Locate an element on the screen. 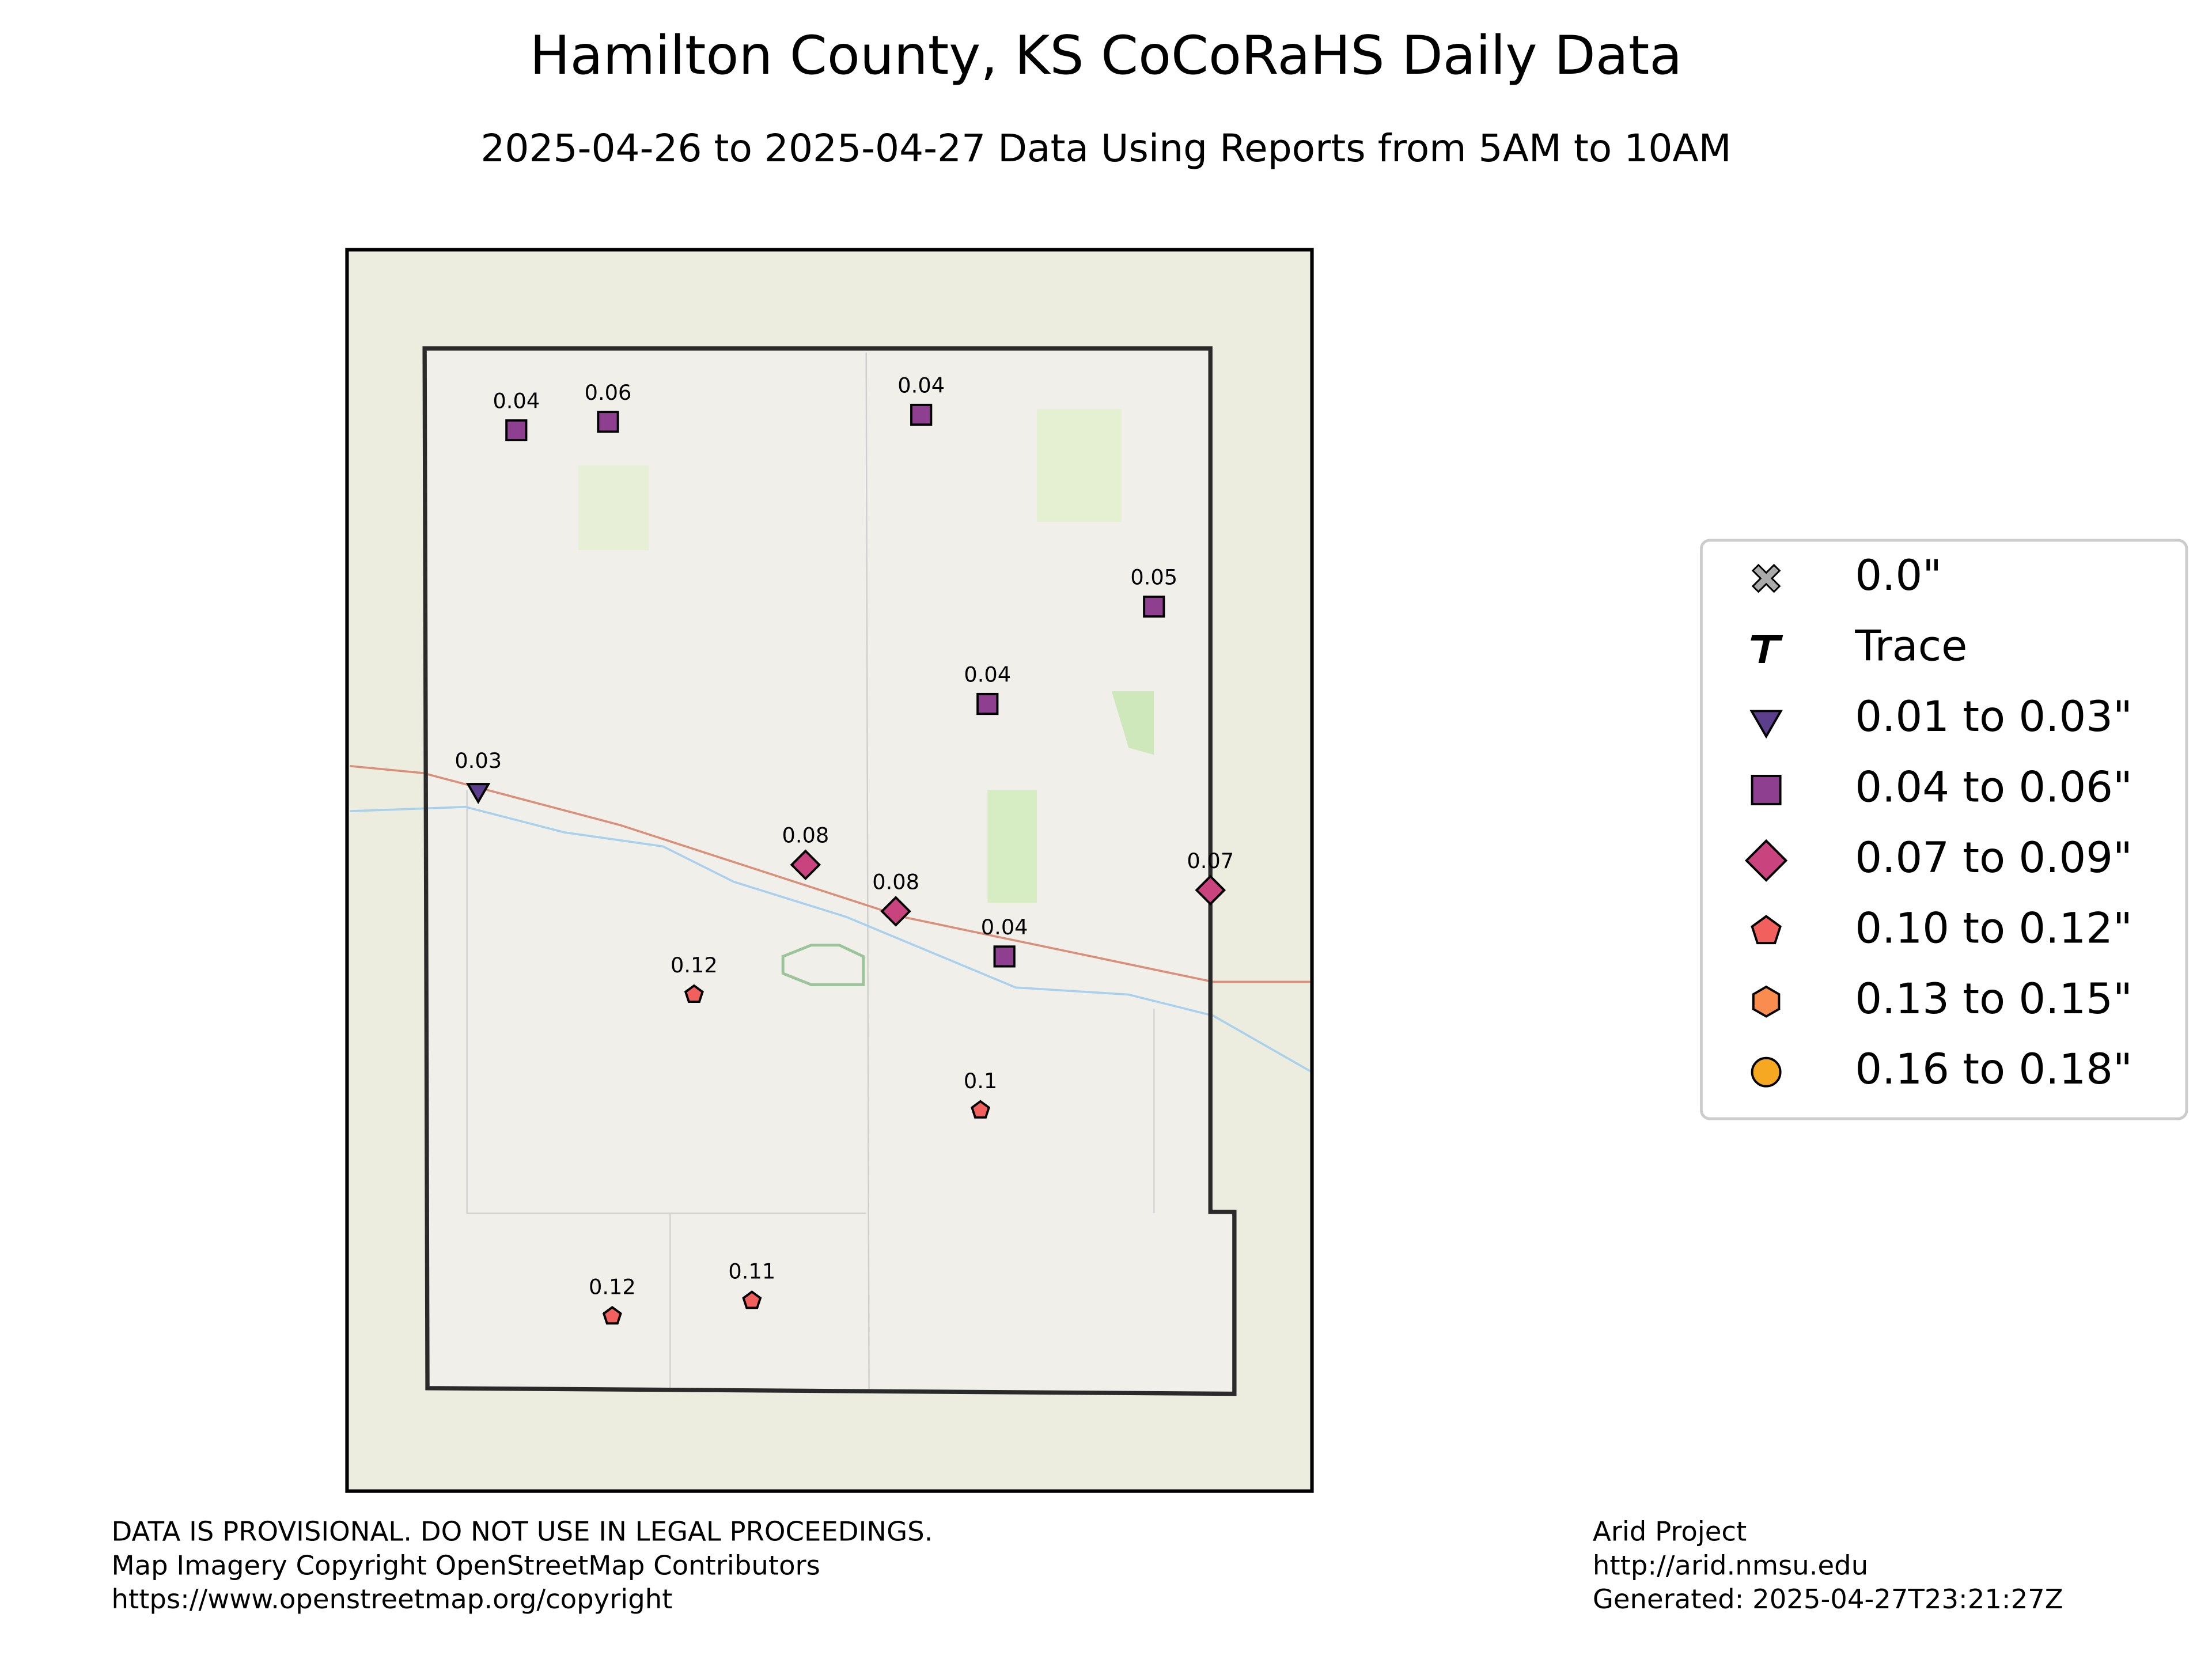 The width and height of the screenshot is (2212, 1659). legend-label: 0.01 to 0.03" is located at coordinates (1993, 716).